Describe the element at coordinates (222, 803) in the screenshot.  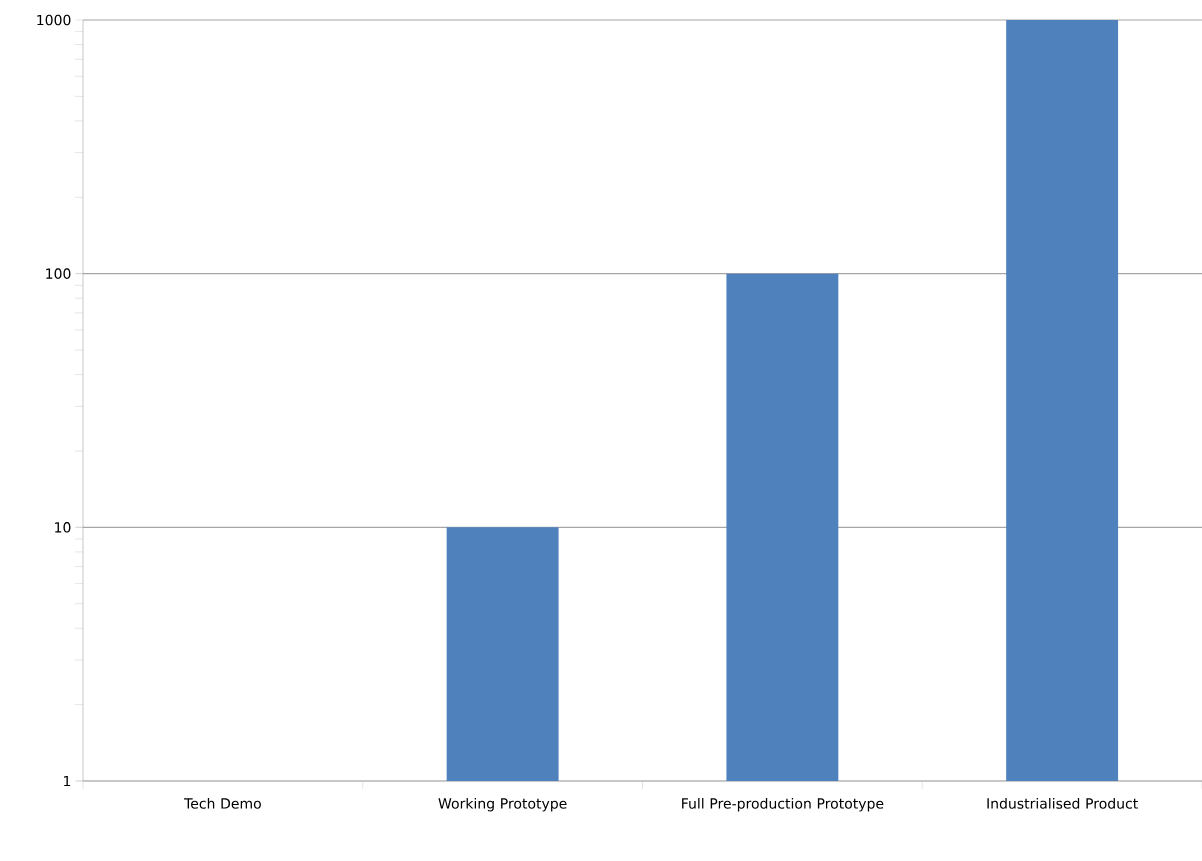
I see `x-tick-label: Tech Demo` at that location.